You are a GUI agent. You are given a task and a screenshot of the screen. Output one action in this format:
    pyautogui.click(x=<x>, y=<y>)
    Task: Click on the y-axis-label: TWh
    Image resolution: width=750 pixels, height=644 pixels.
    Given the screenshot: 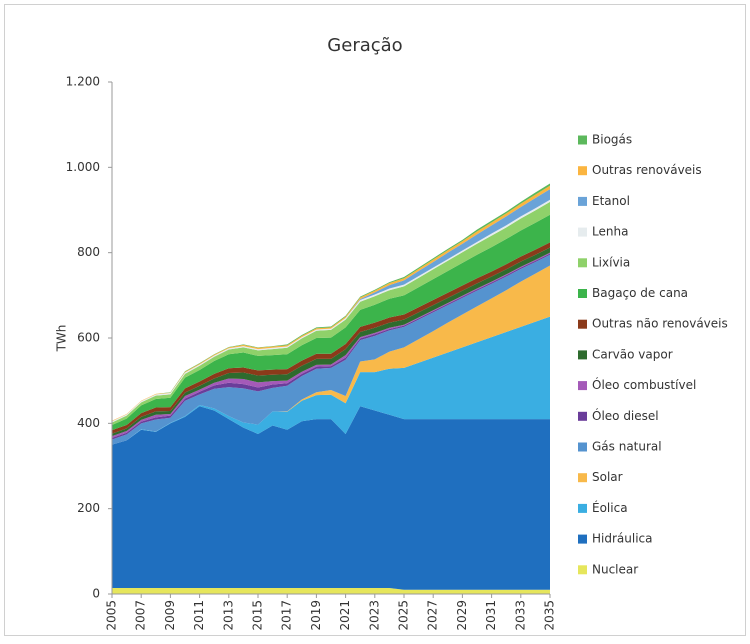 What is the action you would take?
    pyautogui.click(x=62, y=339)
    